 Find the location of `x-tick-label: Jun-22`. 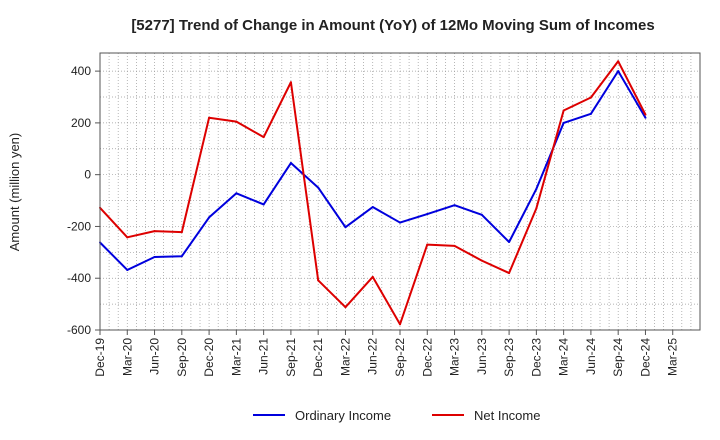

x-tick-label: Jun-22 is located at coordinates (373, 356).